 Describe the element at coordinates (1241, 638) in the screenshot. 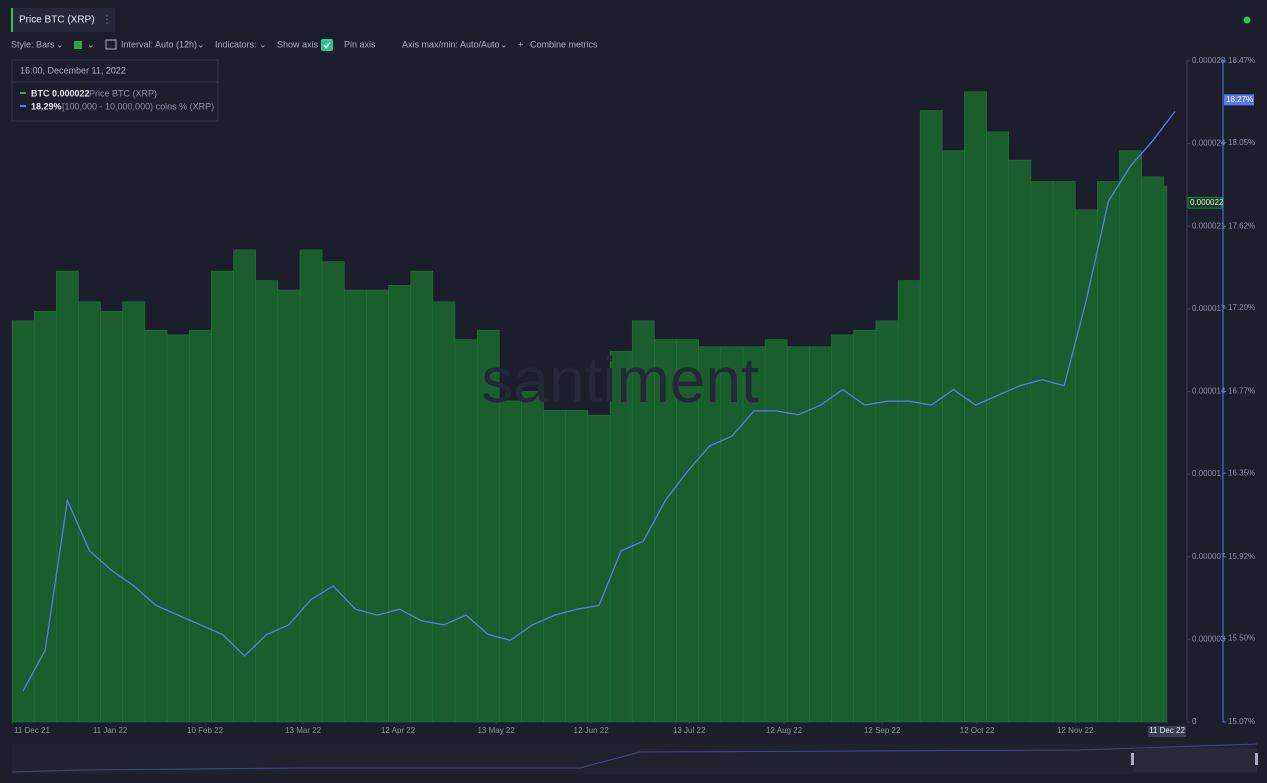

I see `y2-tick-label: 15.50%` at that location.